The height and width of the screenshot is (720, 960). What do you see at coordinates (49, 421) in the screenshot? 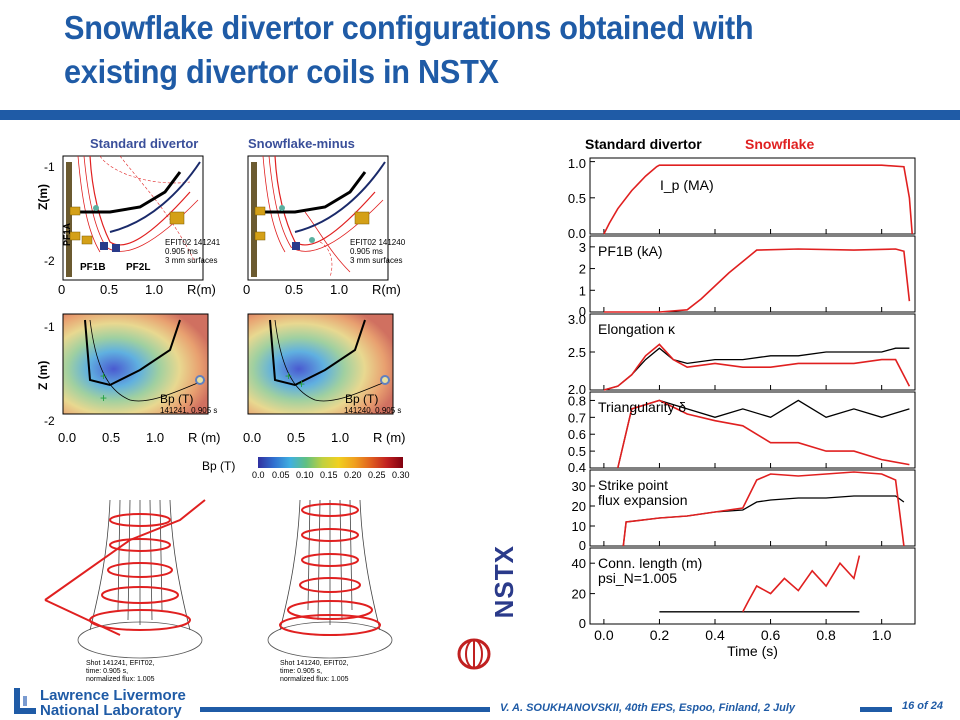
I see `mid-ytick-2: -2` at bounding box center [49, 421].